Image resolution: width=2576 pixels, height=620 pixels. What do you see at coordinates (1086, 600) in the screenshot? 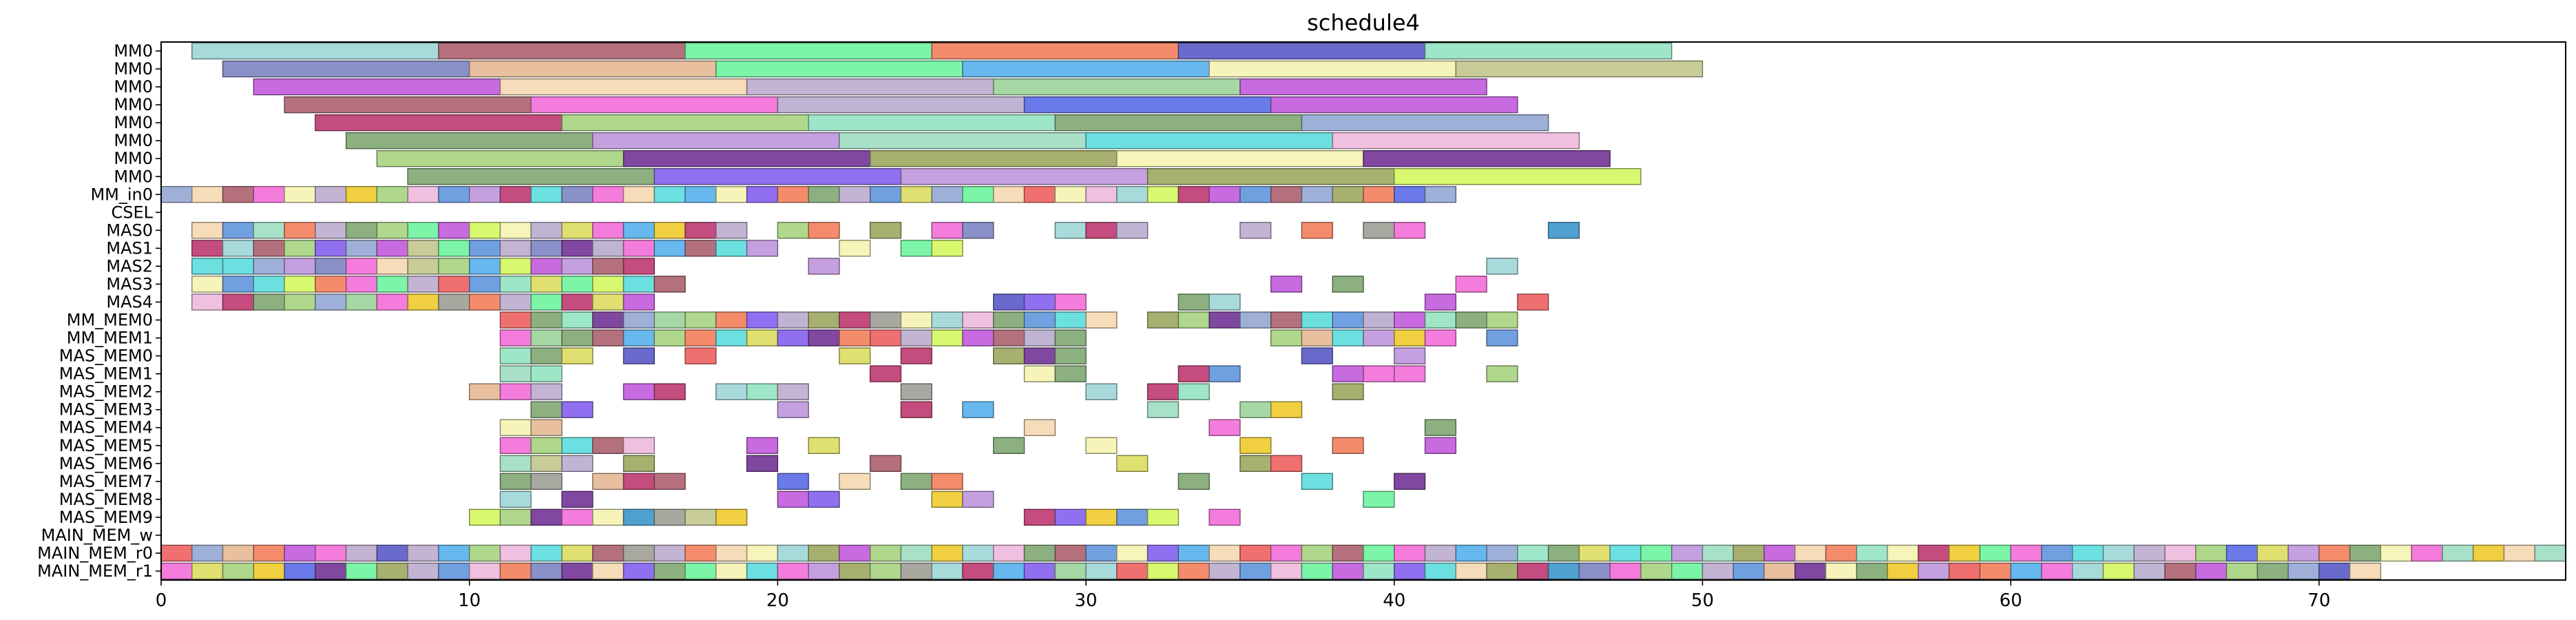
I see `x-tick-label: 30` at bounding box center [1086, 600].